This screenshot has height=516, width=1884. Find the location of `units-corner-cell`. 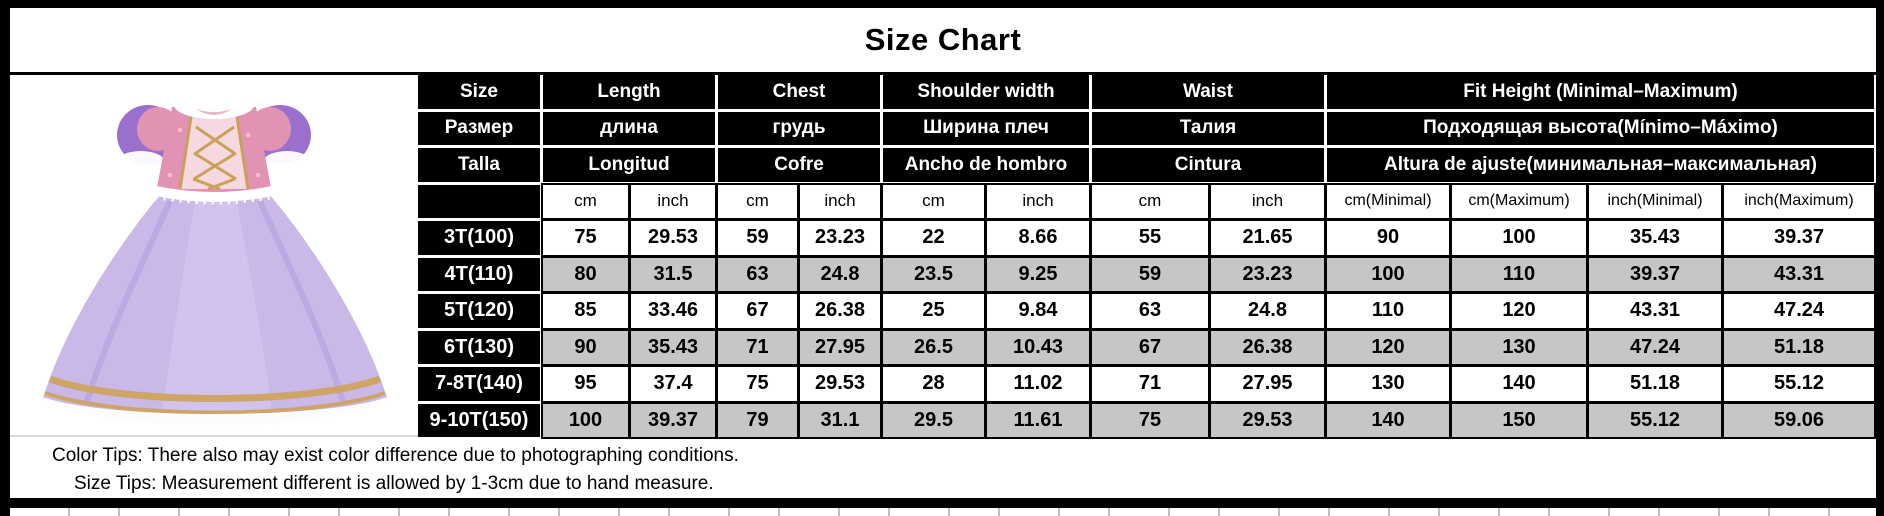

units-corner-cell is located at coordinates (479, 201).